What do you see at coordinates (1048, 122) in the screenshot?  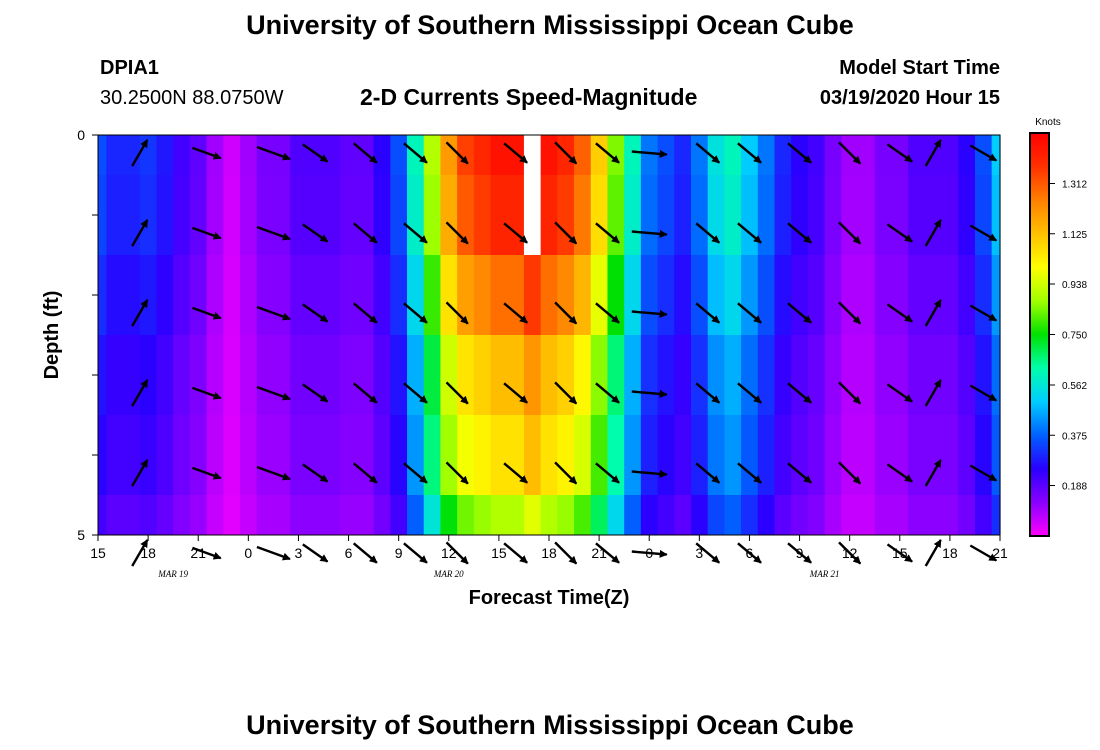 I see `colorbar-units: Knots` at bounding box center [1048, 122].